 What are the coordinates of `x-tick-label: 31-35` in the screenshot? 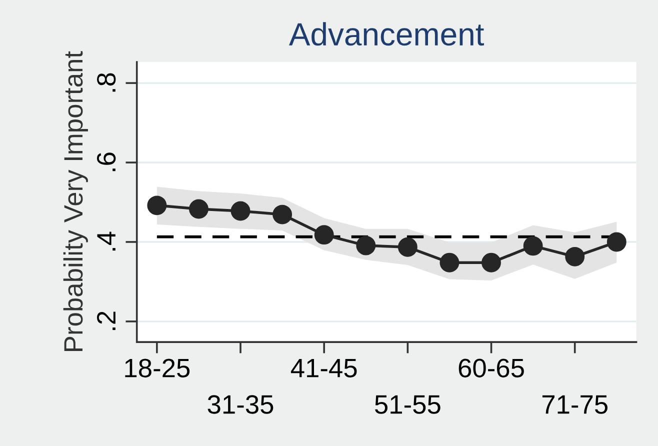 It's located at (241, 404).